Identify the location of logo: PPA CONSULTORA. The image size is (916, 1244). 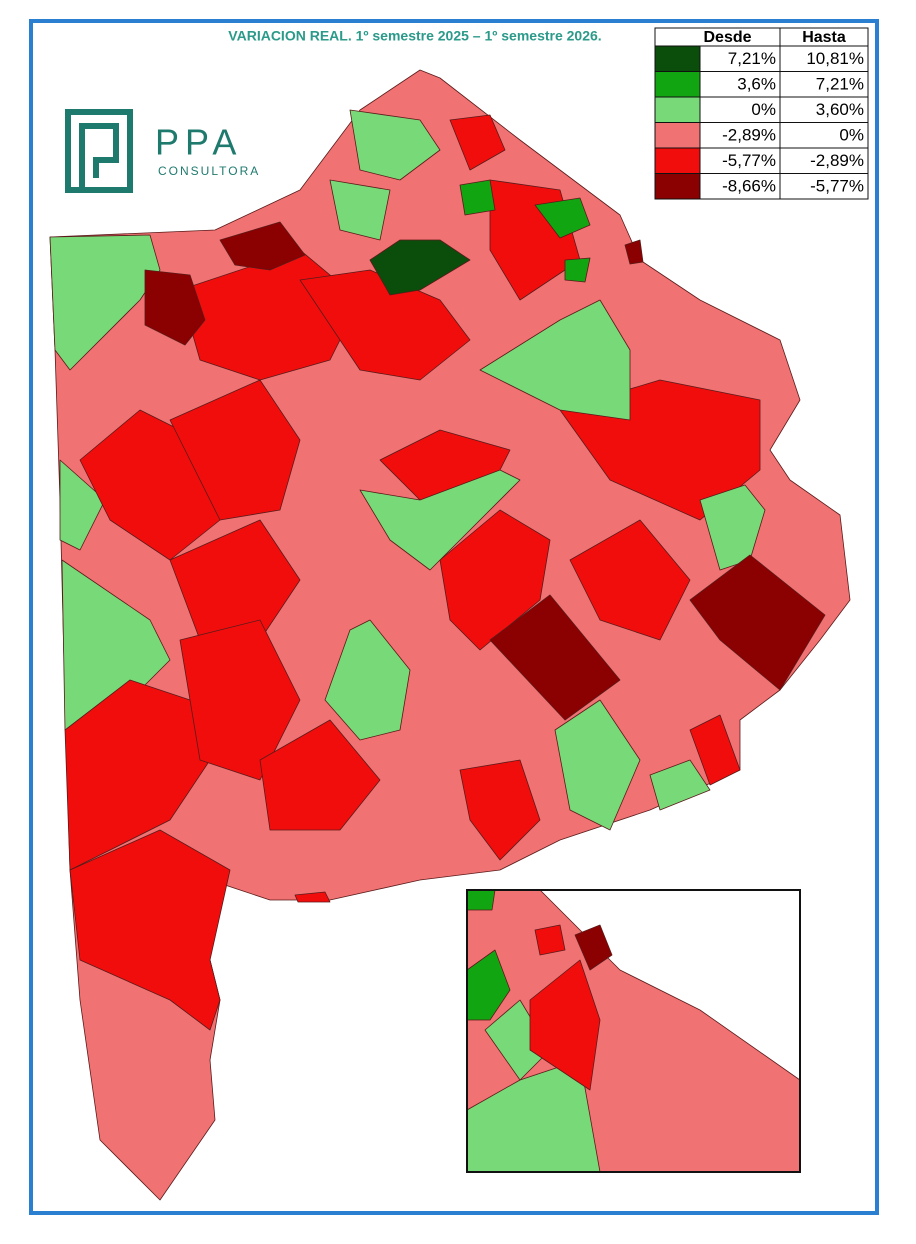
(162, 151).